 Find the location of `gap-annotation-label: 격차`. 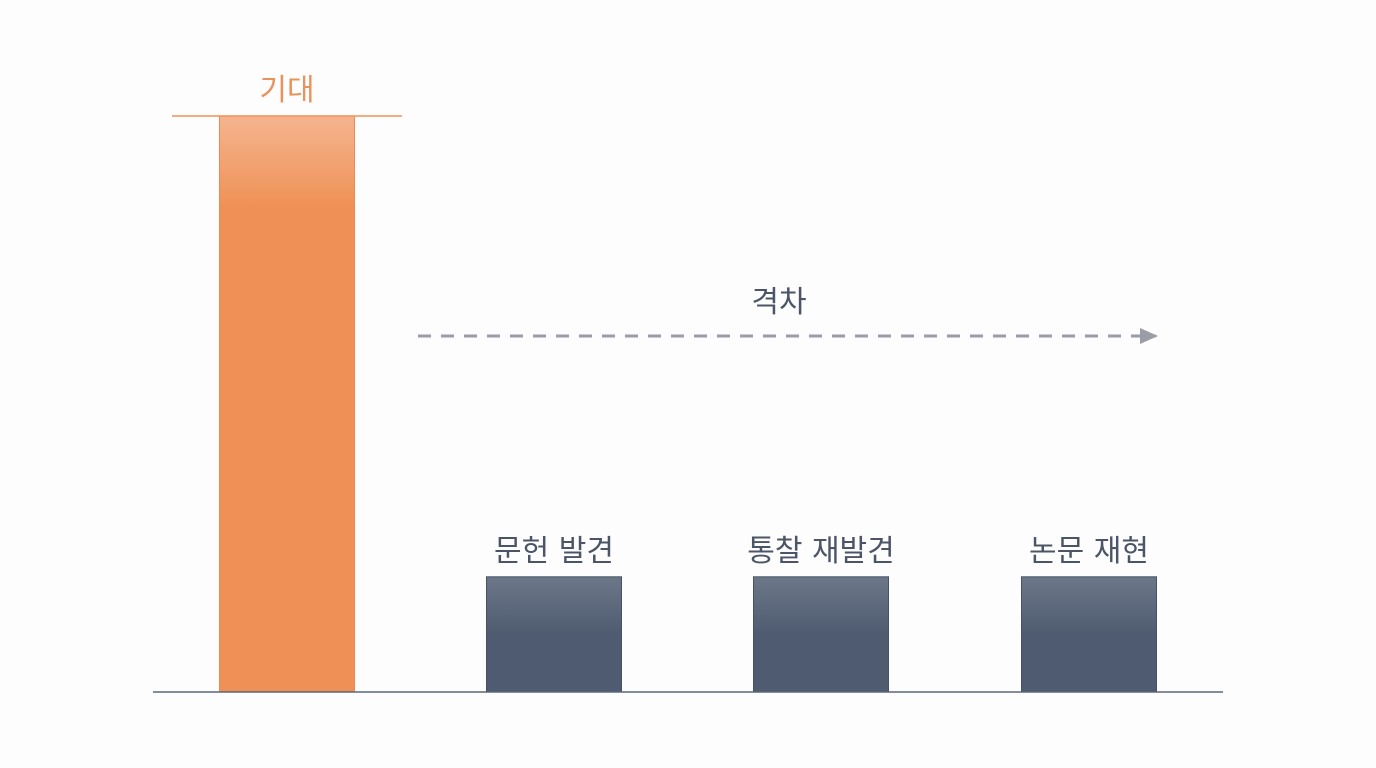

gap-annotation-label: 격차 is located at coordinates (778, 302).